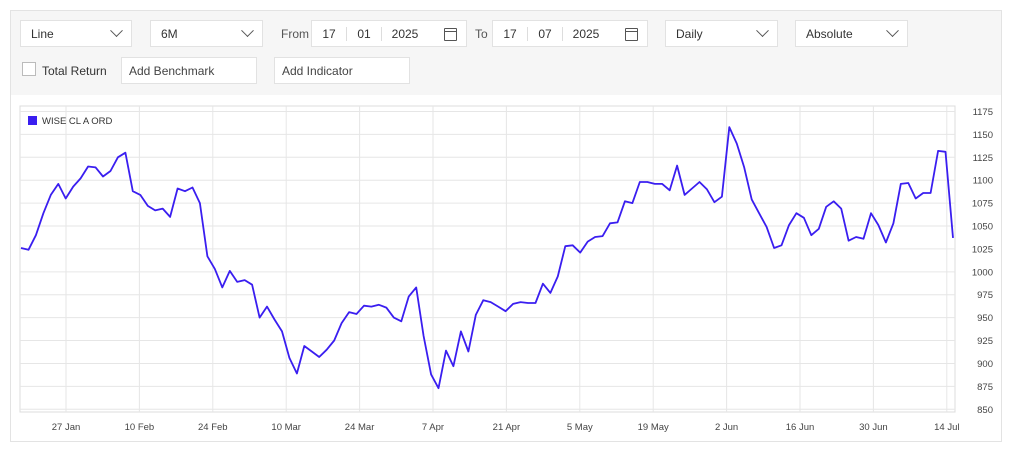 This screenshot has width=1024, height=456. What do you see at coordinates (982, 204) in the screenshot?
I see `y-tick-label: 1075` at bounding box center [982, 204].